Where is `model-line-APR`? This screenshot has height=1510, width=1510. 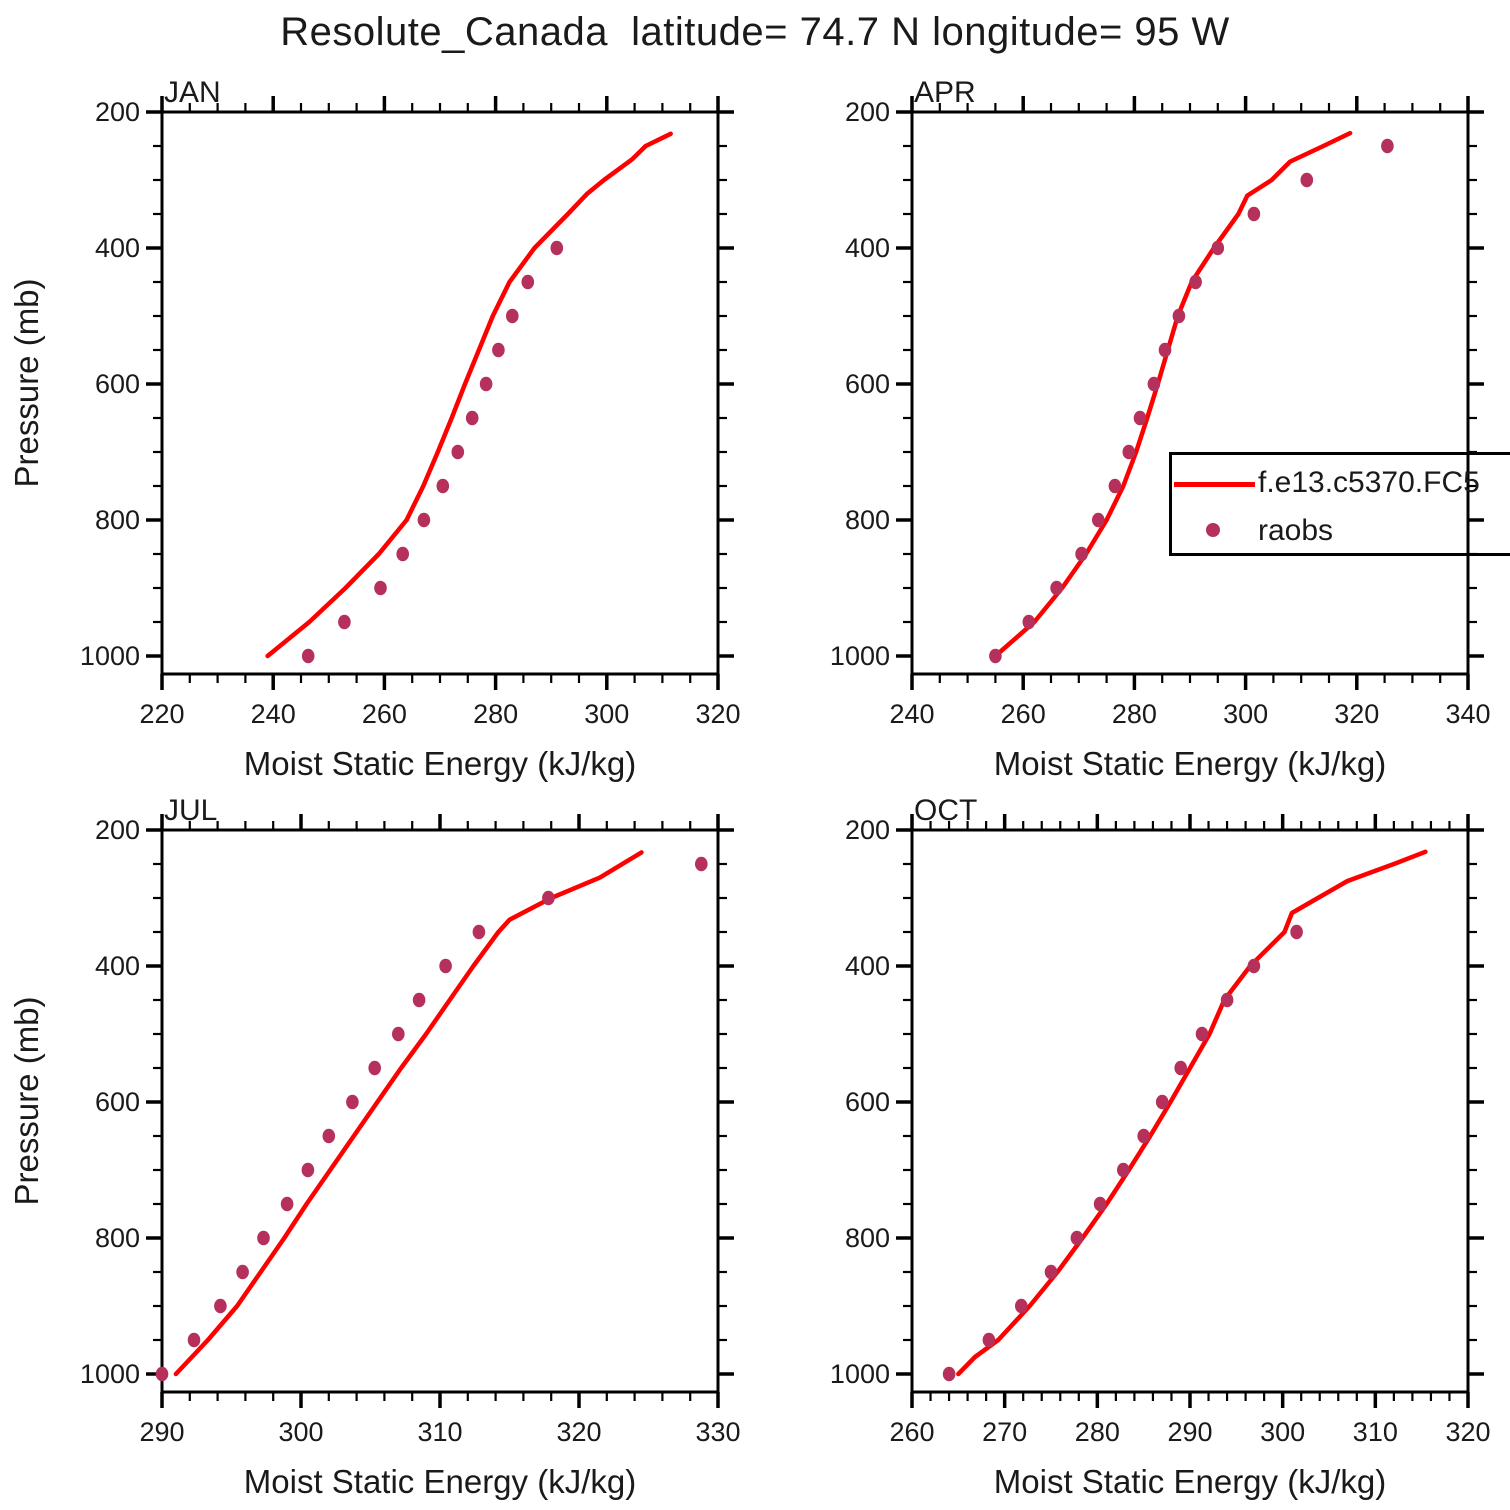
model-line-APR is located at coordinates (1173, 394).